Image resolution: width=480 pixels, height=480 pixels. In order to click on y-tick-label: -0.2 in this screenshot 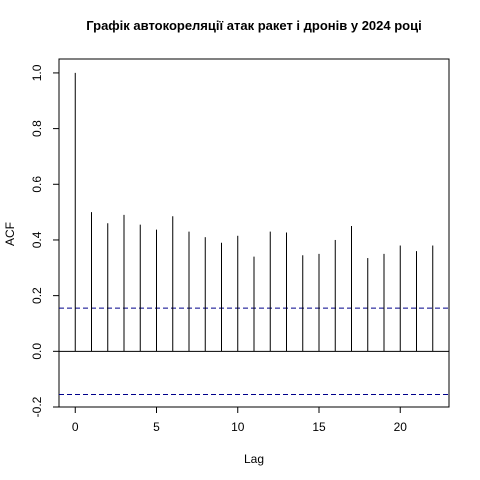, I will do `click(37, 406)`.